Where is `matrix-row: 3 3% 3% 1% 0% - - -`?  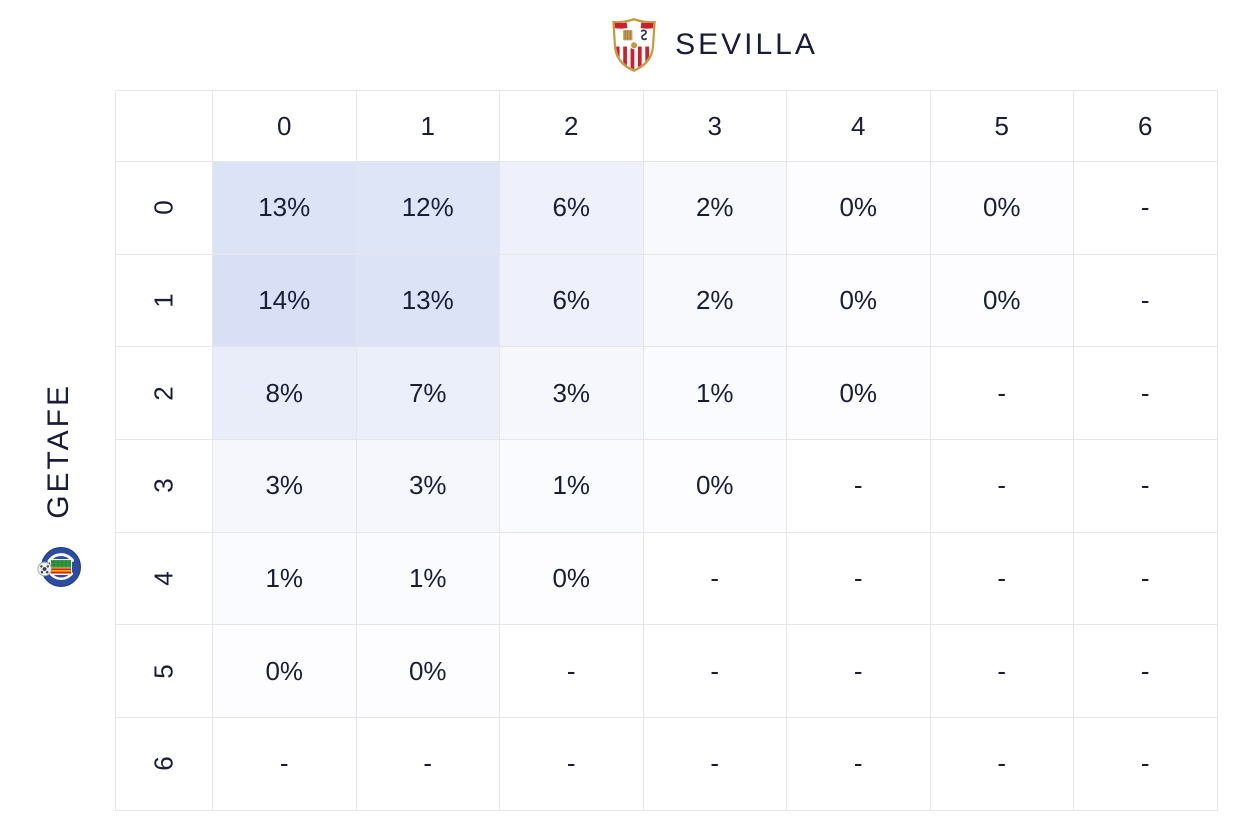
matrix-row: 3 3% 3% 1% 0% - - - is located at coordinates (666, 486).